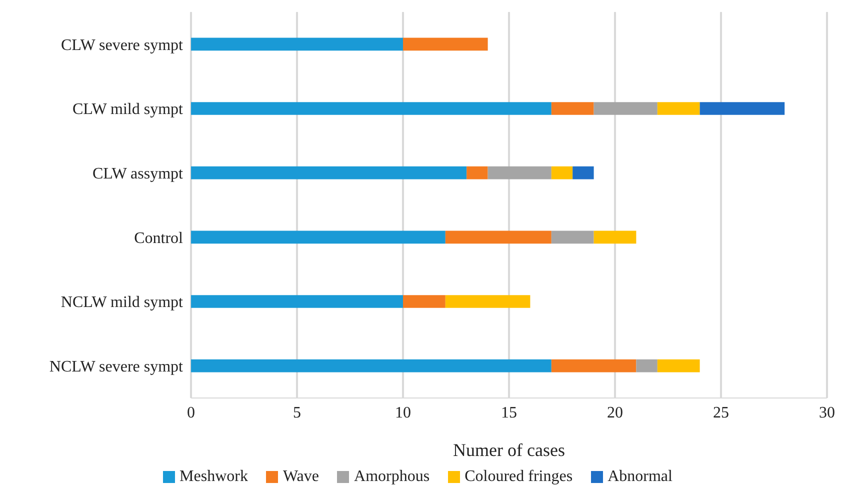 The height and width of the screenshot is (498, 849). What do you see at coordinates (827, 413) in the screenshot?
I see `x-tick-label: 30` at bounding box center [827, 413].